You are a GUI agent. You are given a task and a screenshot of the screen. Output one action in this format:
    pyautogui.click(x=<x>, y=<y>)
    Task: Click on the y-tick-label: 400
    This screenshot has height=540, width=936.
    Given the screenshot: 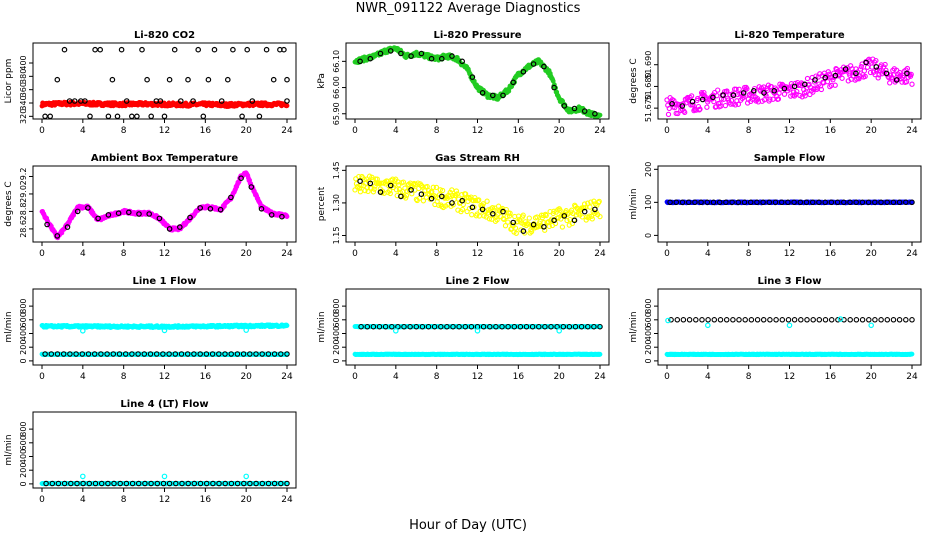 What is the action you would take?
    pyautogui.click(x=648, y=333)
    